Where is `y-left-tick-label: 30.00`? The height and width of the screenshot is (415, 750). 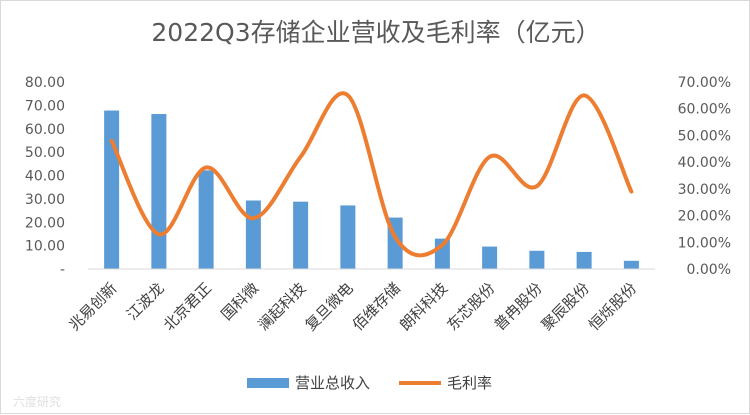
y-left-tick-label: 30.00 is located at coordinates (45, 200).